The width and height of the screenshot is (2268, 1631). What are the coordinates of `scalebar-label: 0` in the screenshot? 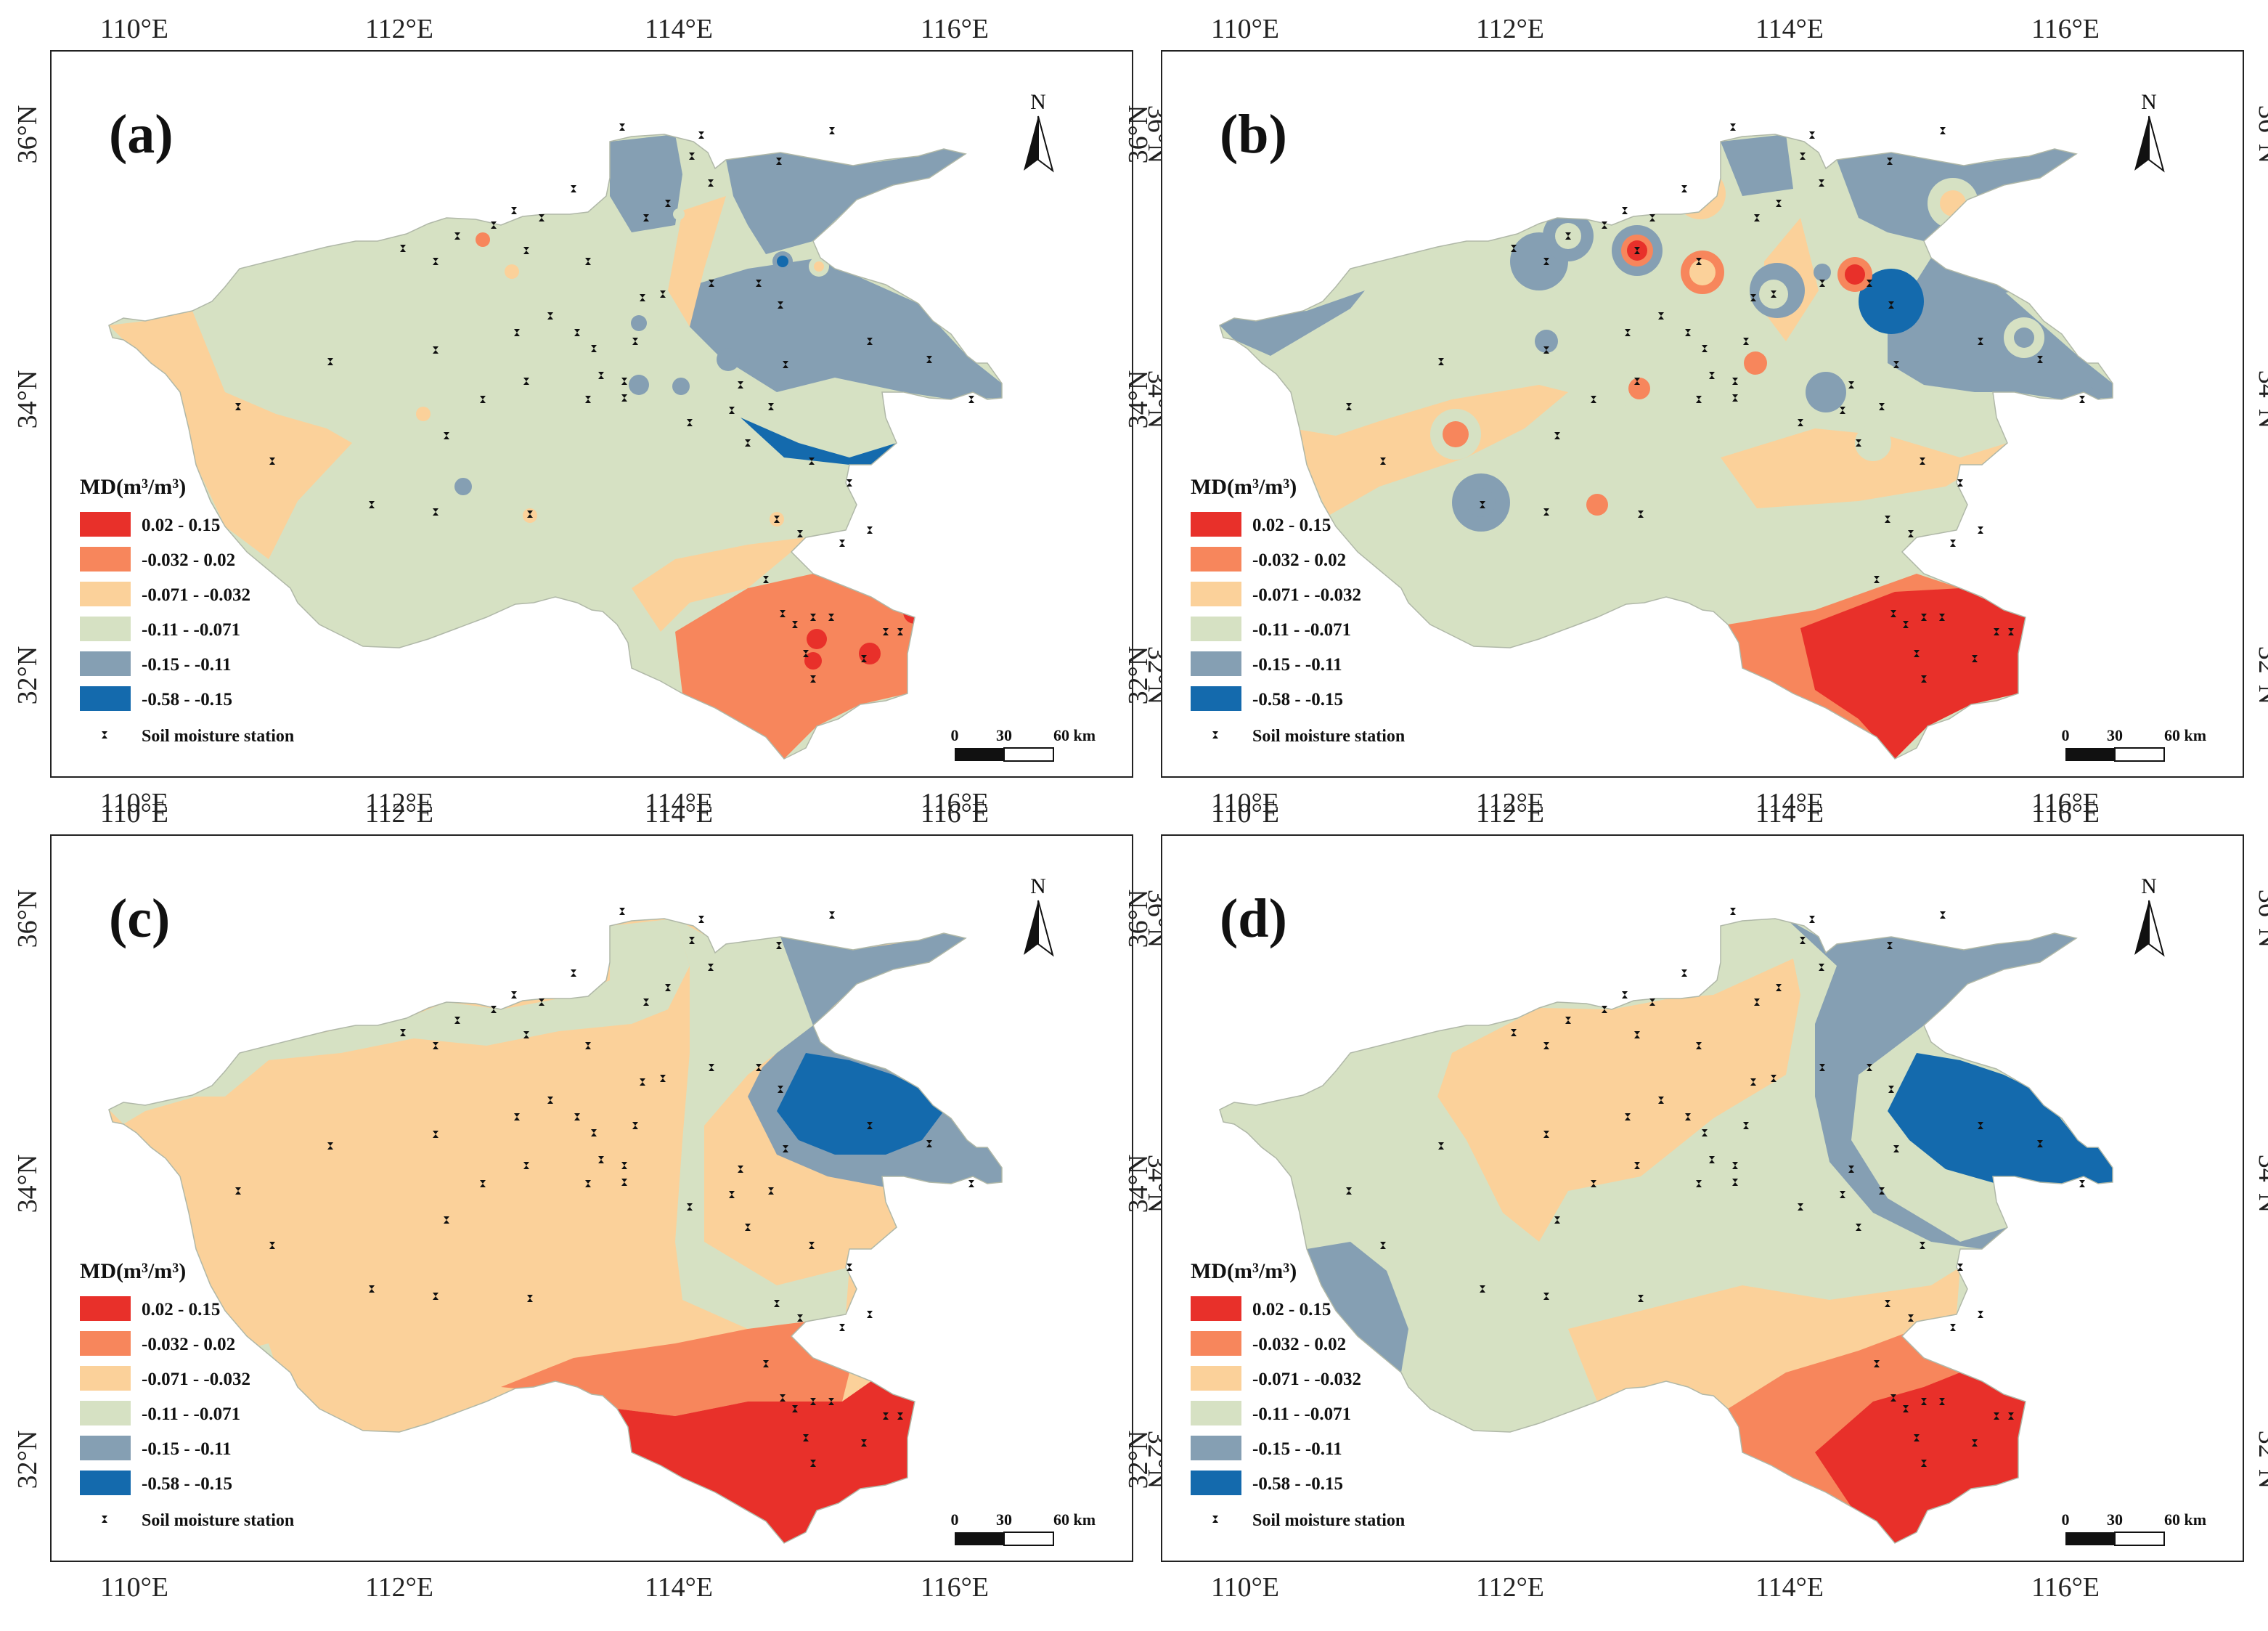 It's located at (955, 735).